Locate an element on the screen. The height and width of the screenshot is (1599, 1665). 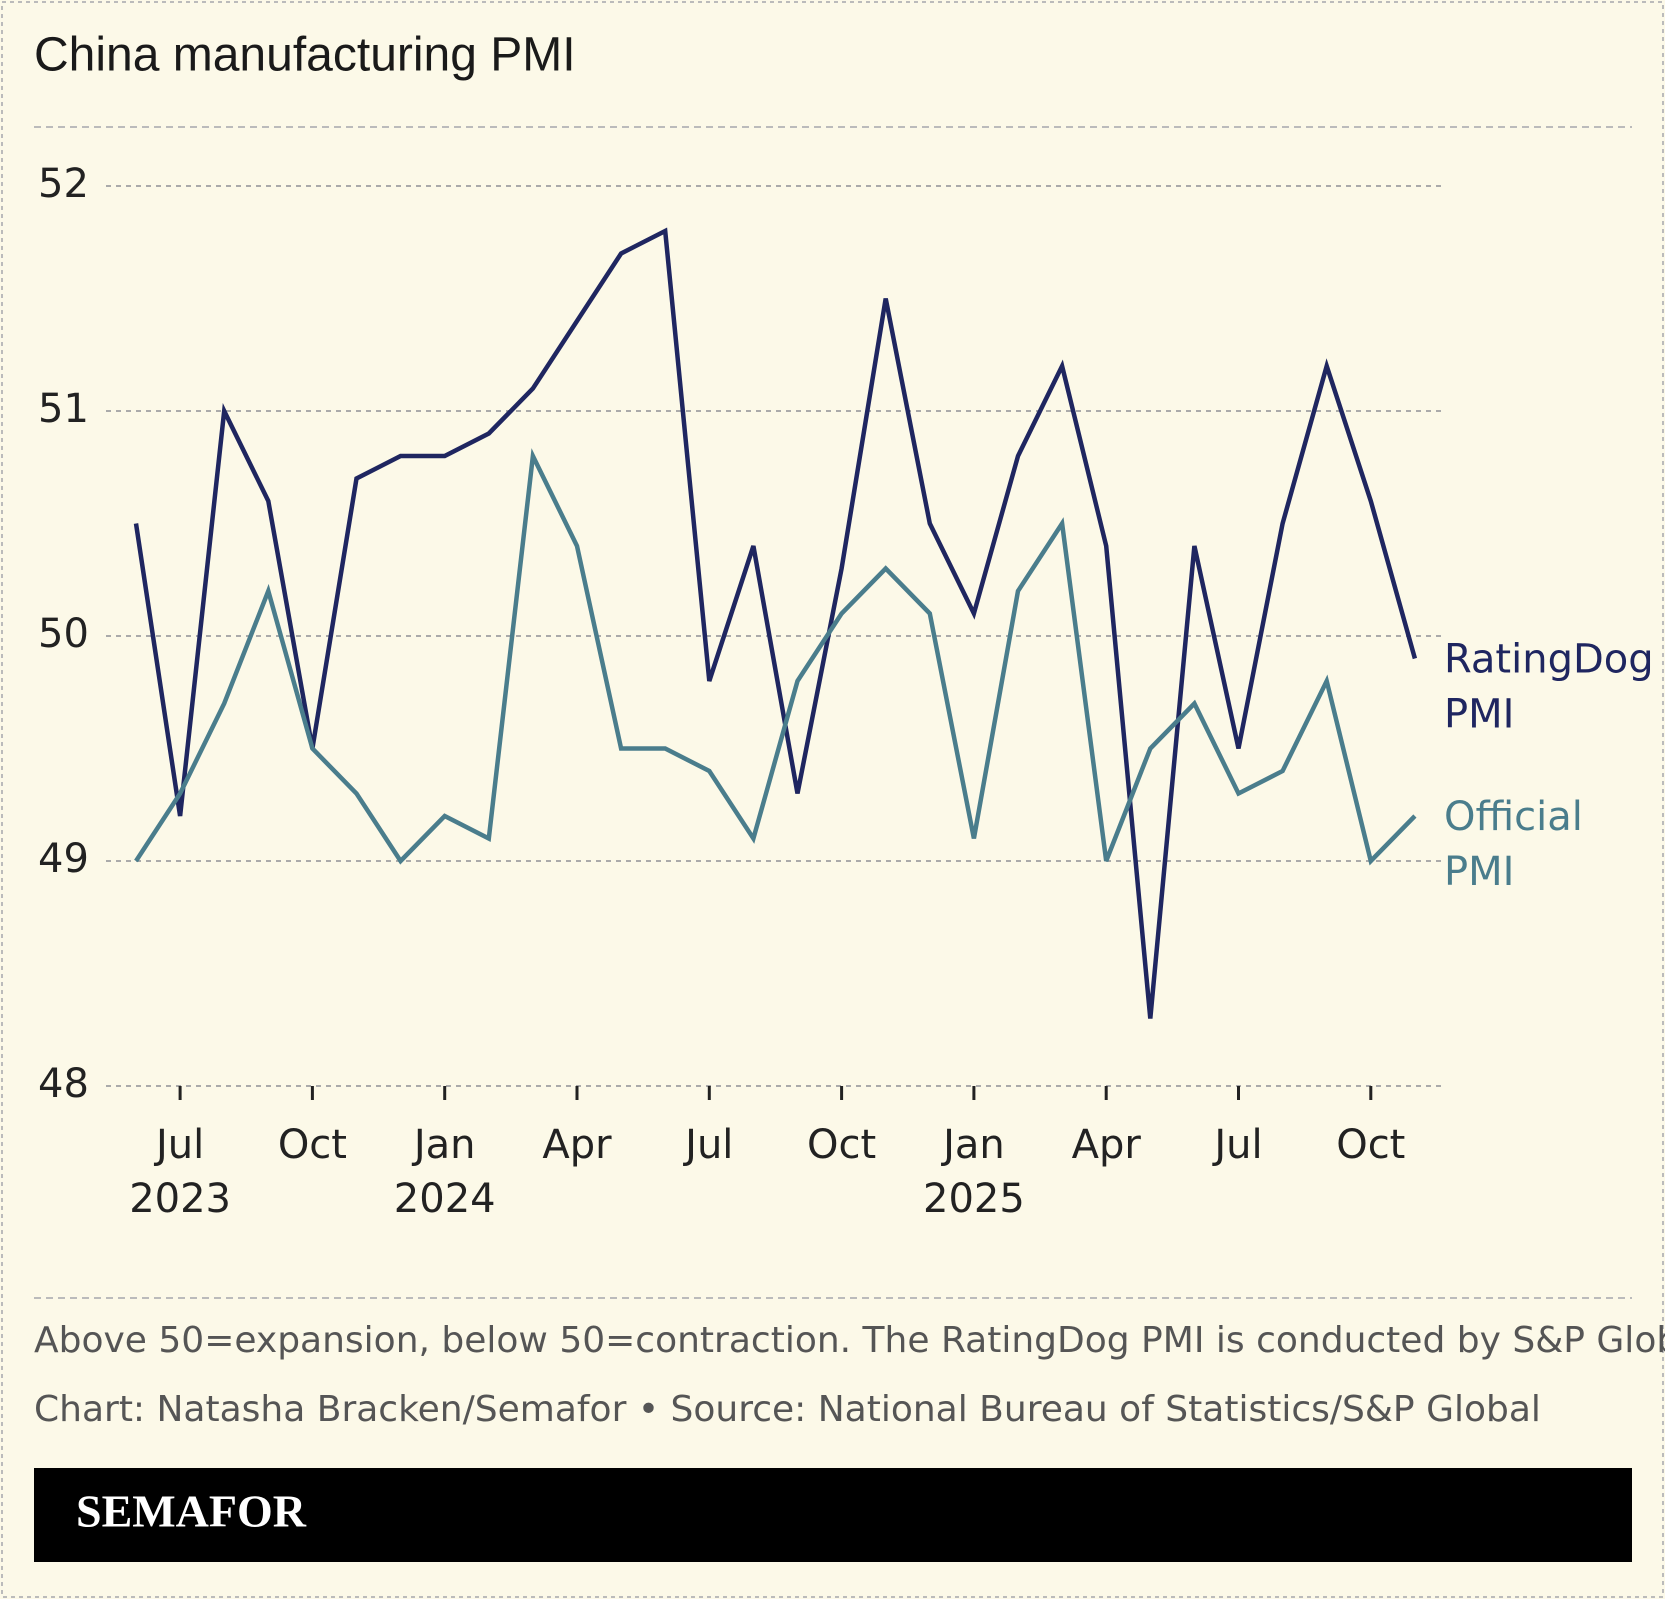
brand-bar is located at coordinates (833, 1515).